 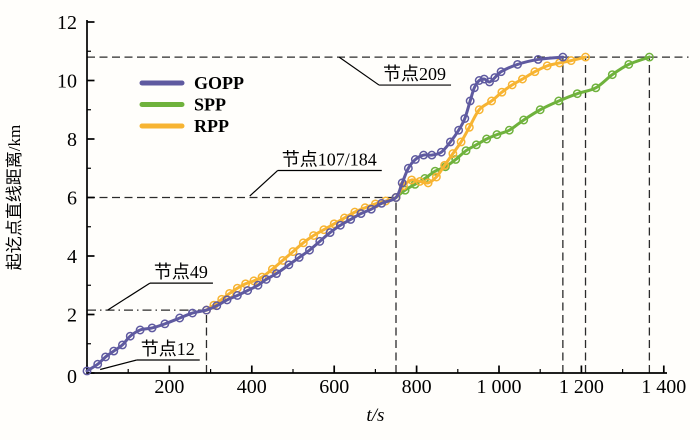 I want to click on series-line-spp, so click(x=522, y=127).